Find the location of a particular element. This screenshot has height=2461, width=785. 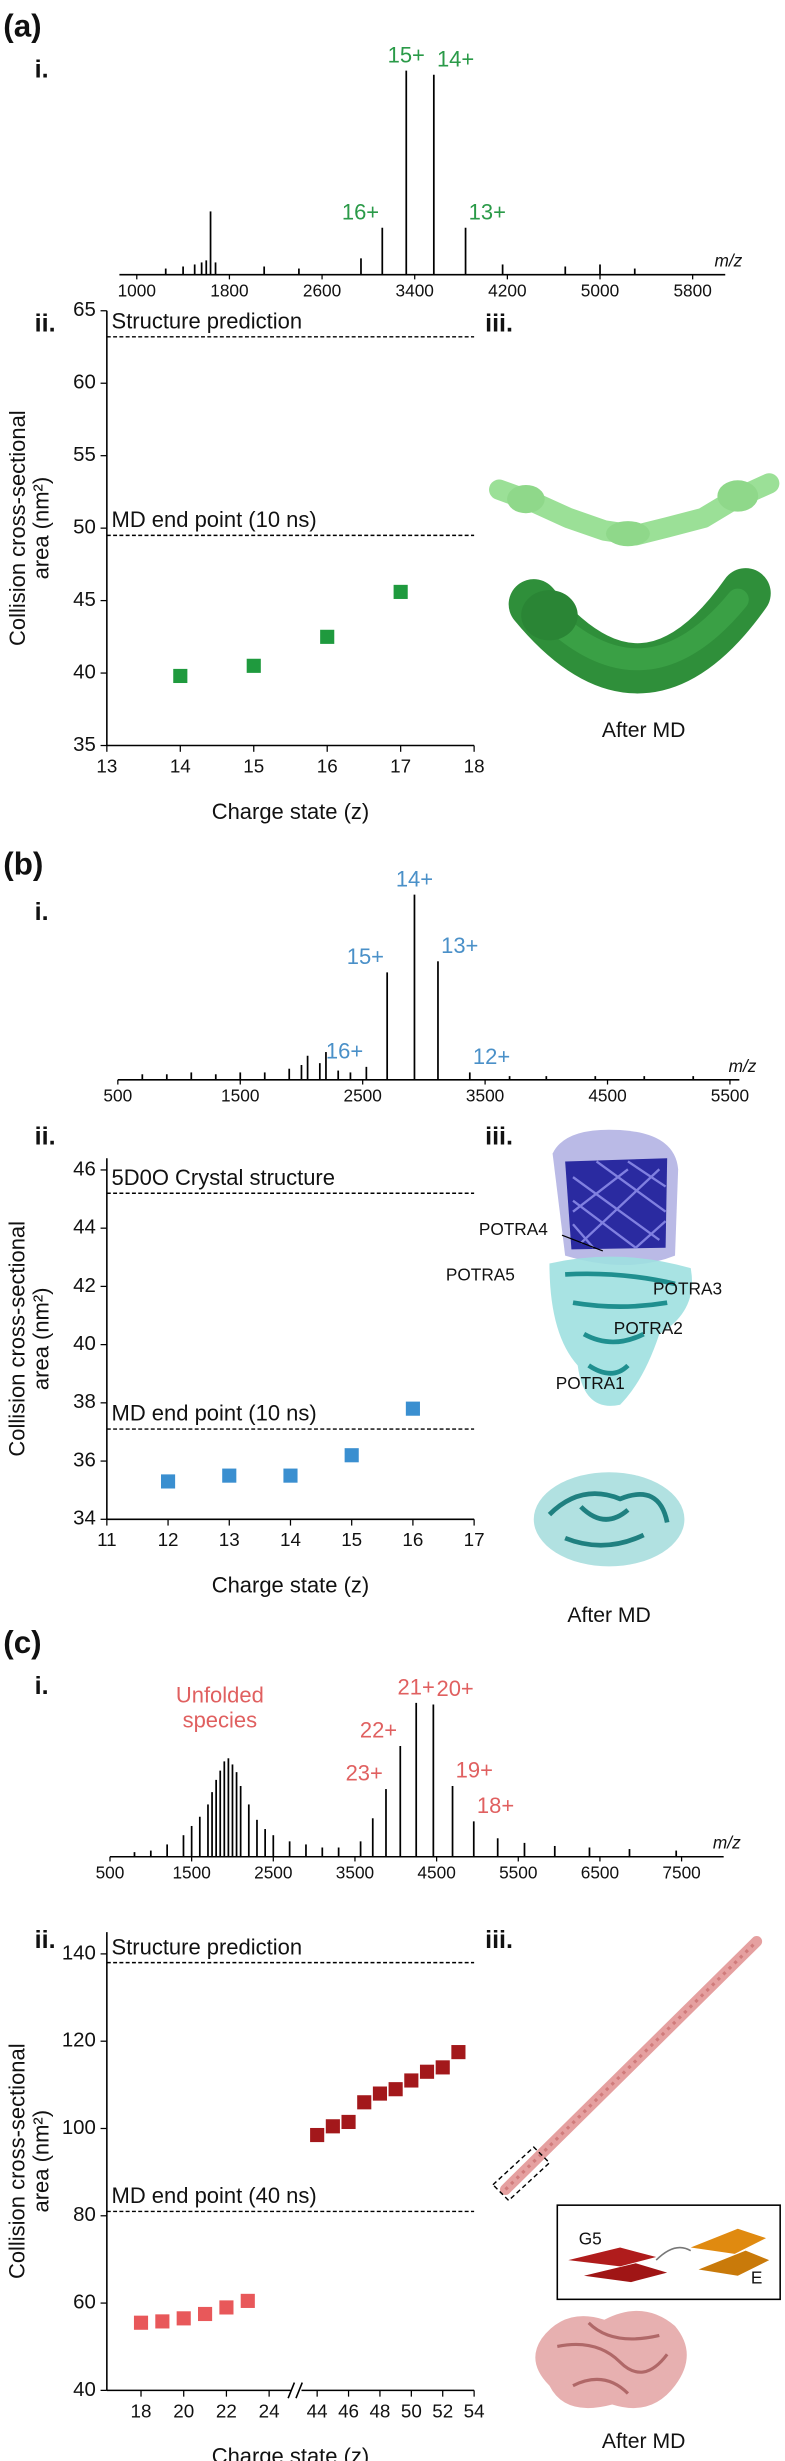

y-tick-label: 44 is located at coordinates (84, 1228).